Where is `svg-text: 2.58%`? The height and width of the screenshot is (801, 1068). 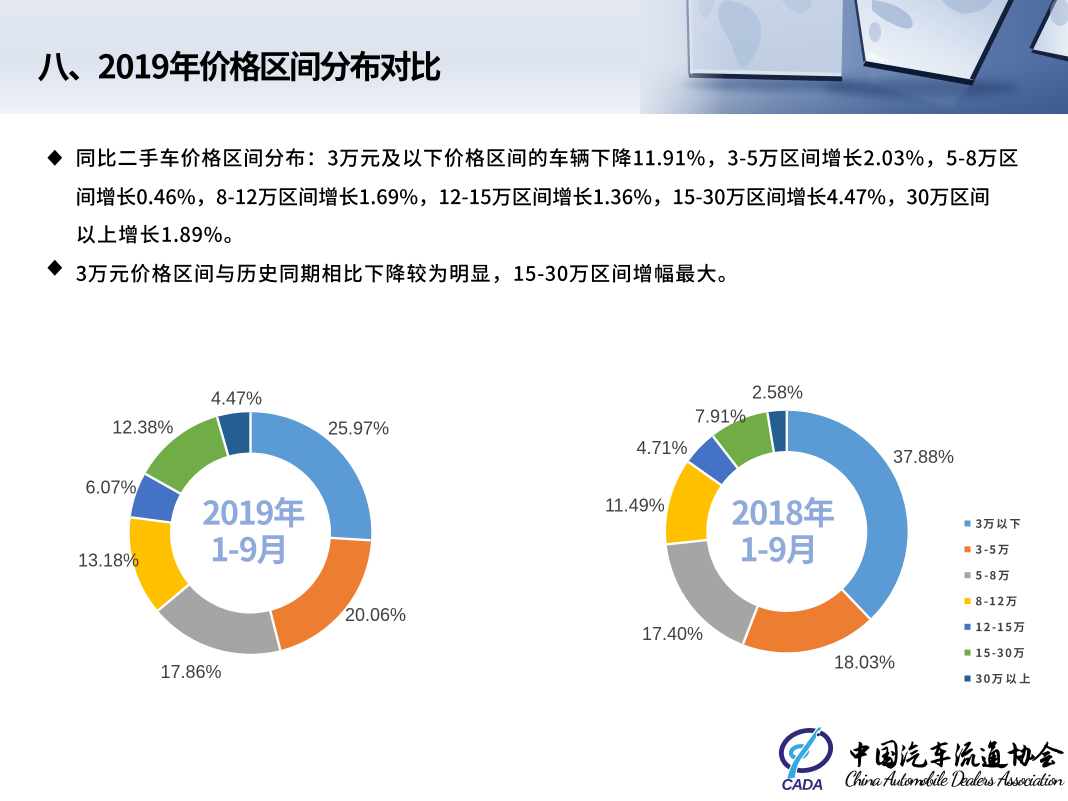 svg-text: 2.58% is located at coordinates (777, 392).